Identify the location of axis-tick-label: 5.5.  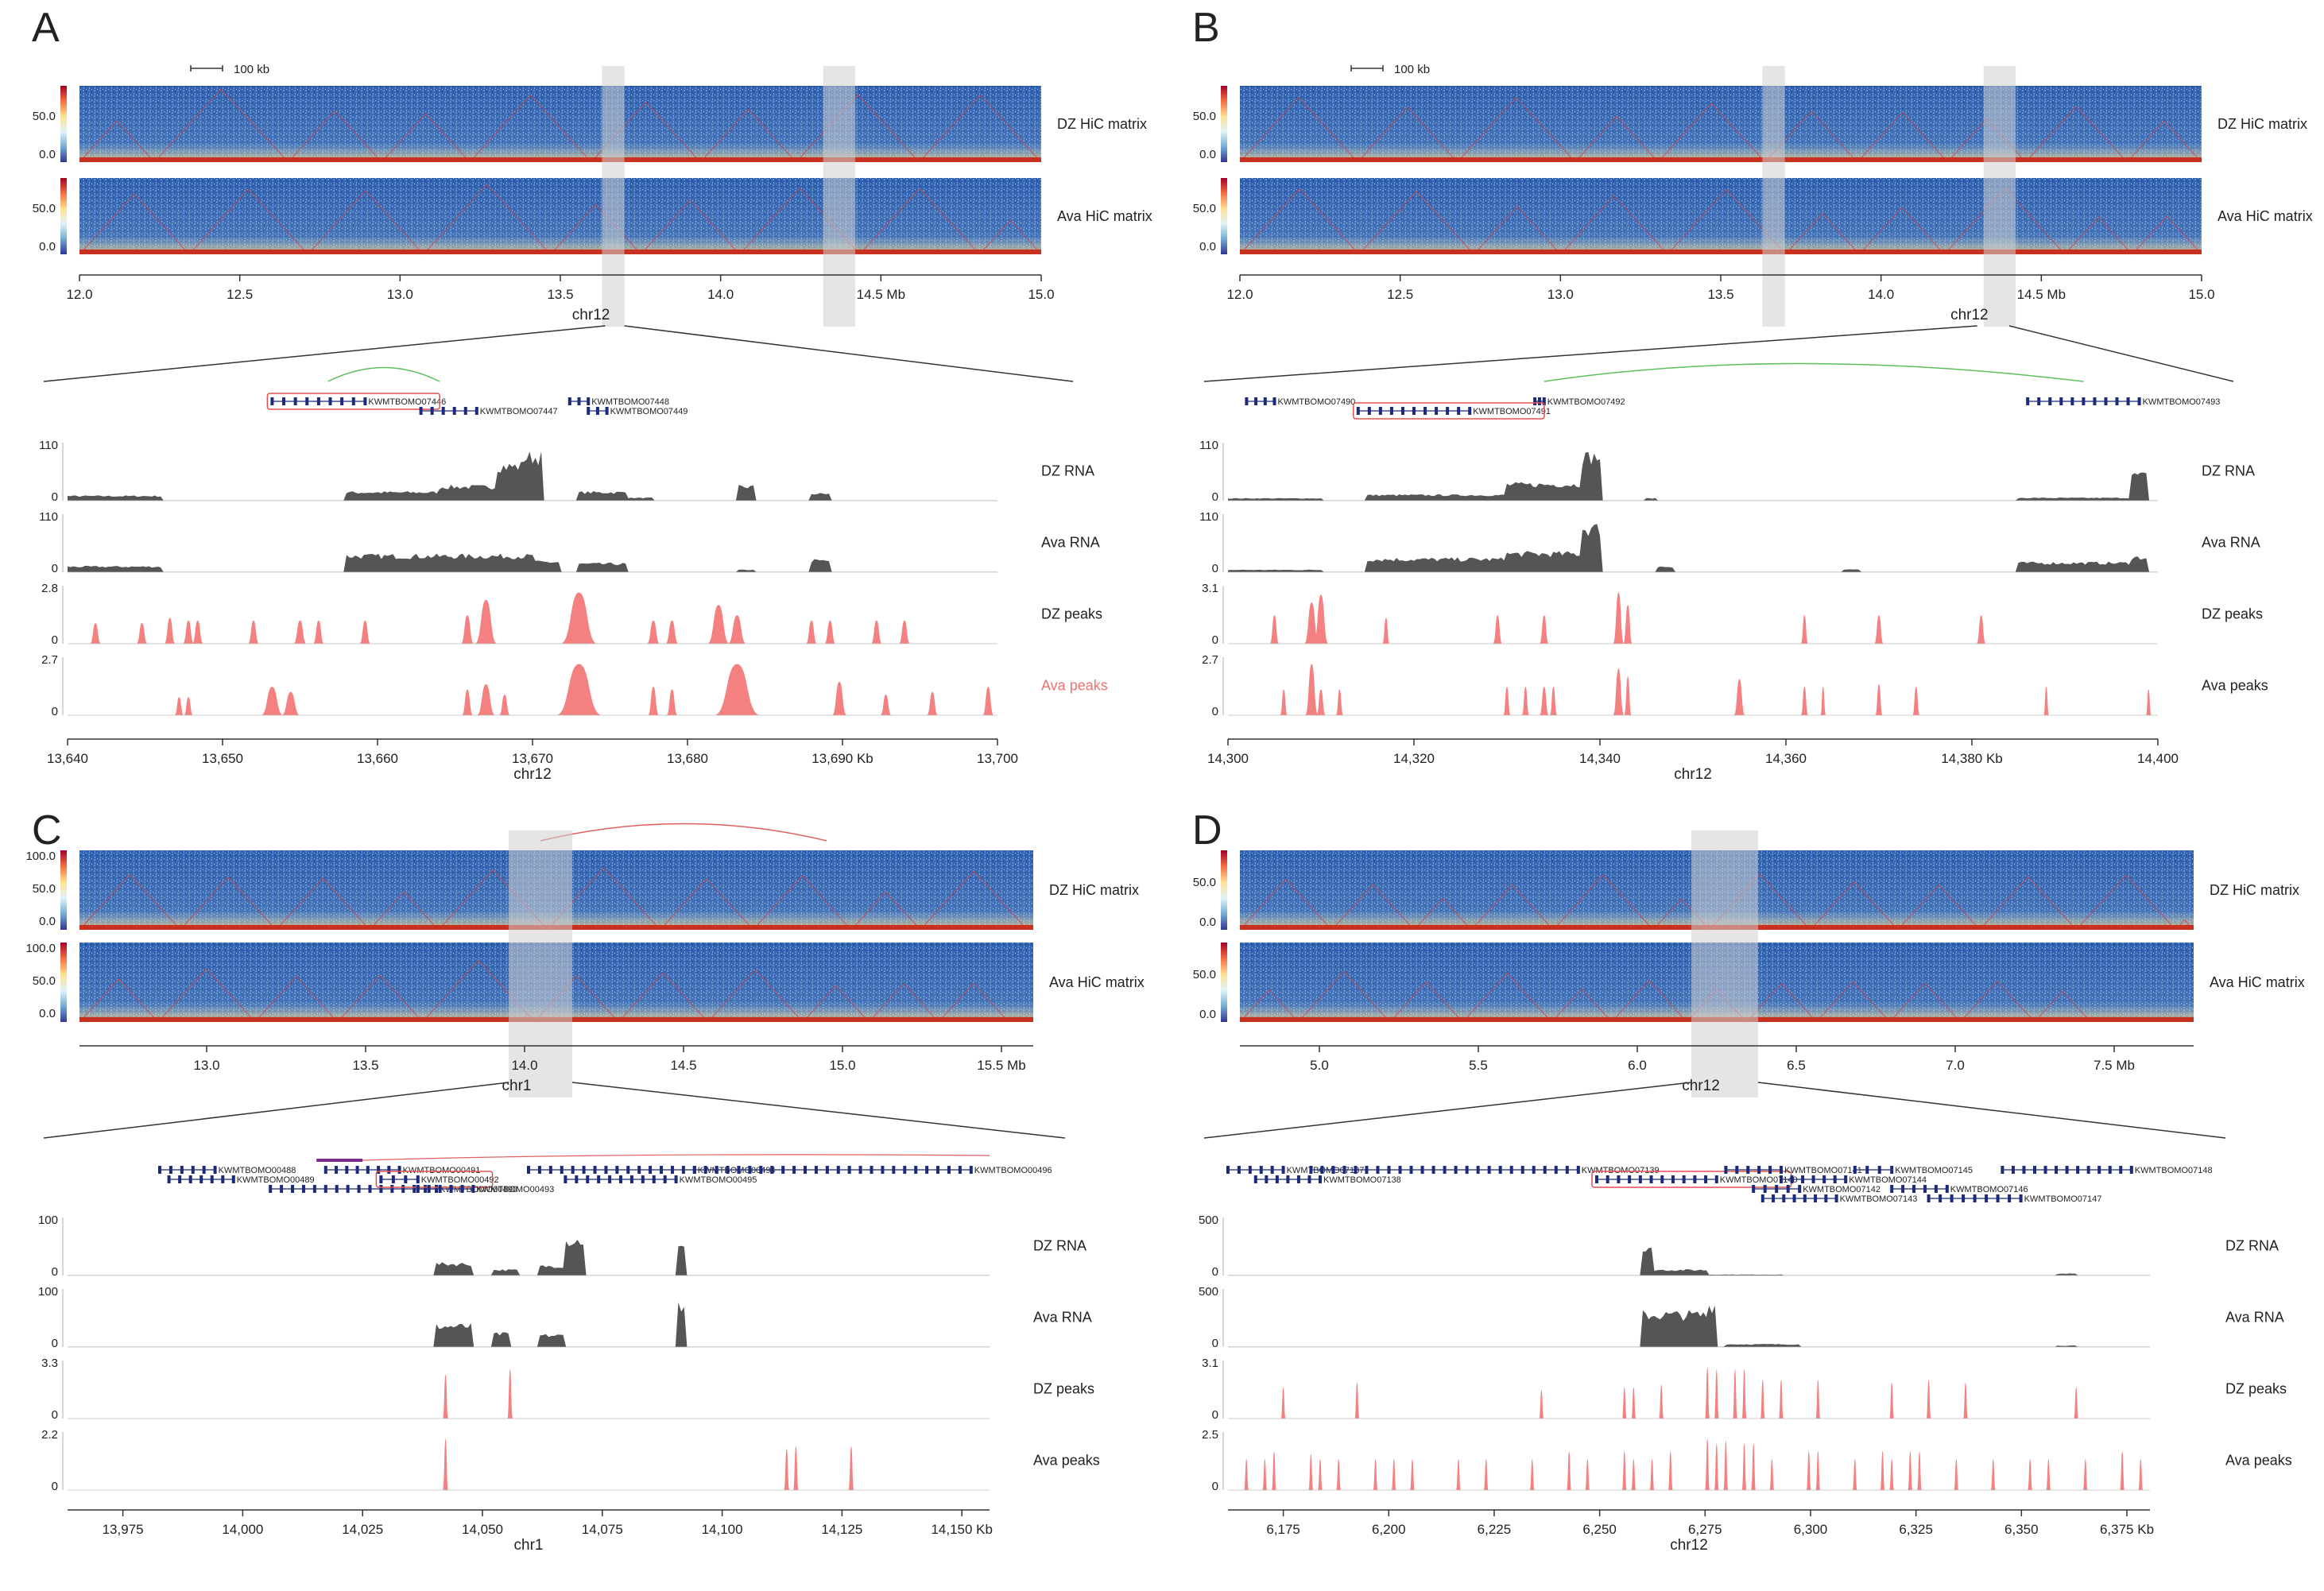
(1478, 1065).